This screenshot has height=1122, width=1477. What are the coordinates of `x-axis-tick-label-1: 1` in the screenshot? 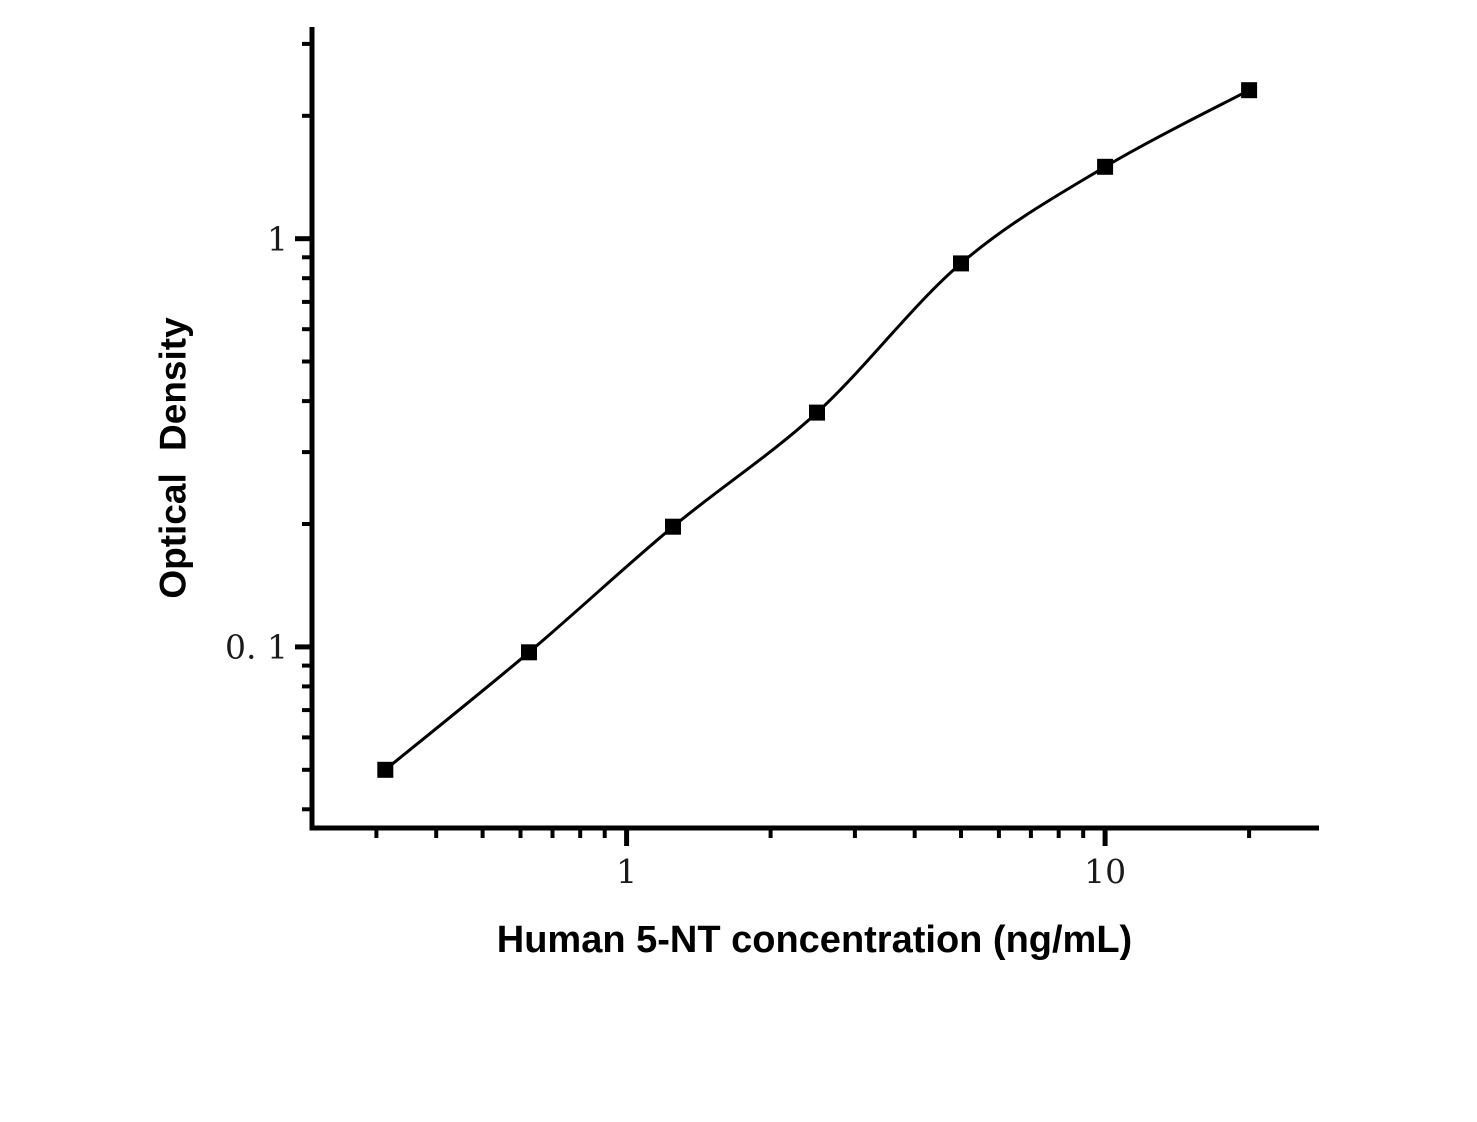 It's located at (627, 871).